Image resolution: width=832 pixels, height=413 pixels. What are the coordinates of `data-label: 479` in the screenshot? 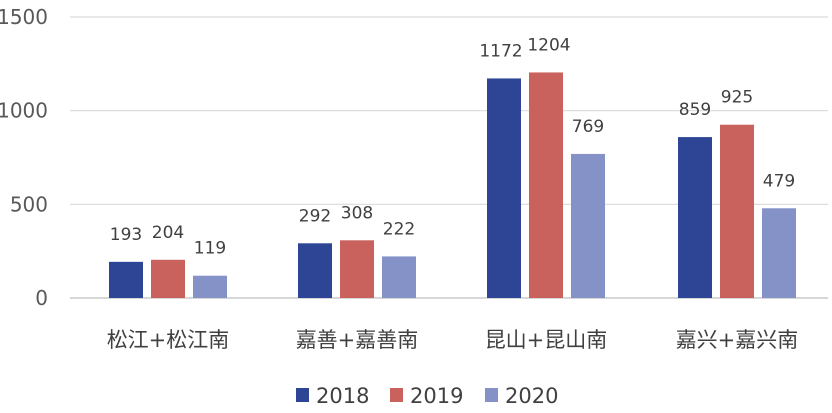 It's located at (779, 181).